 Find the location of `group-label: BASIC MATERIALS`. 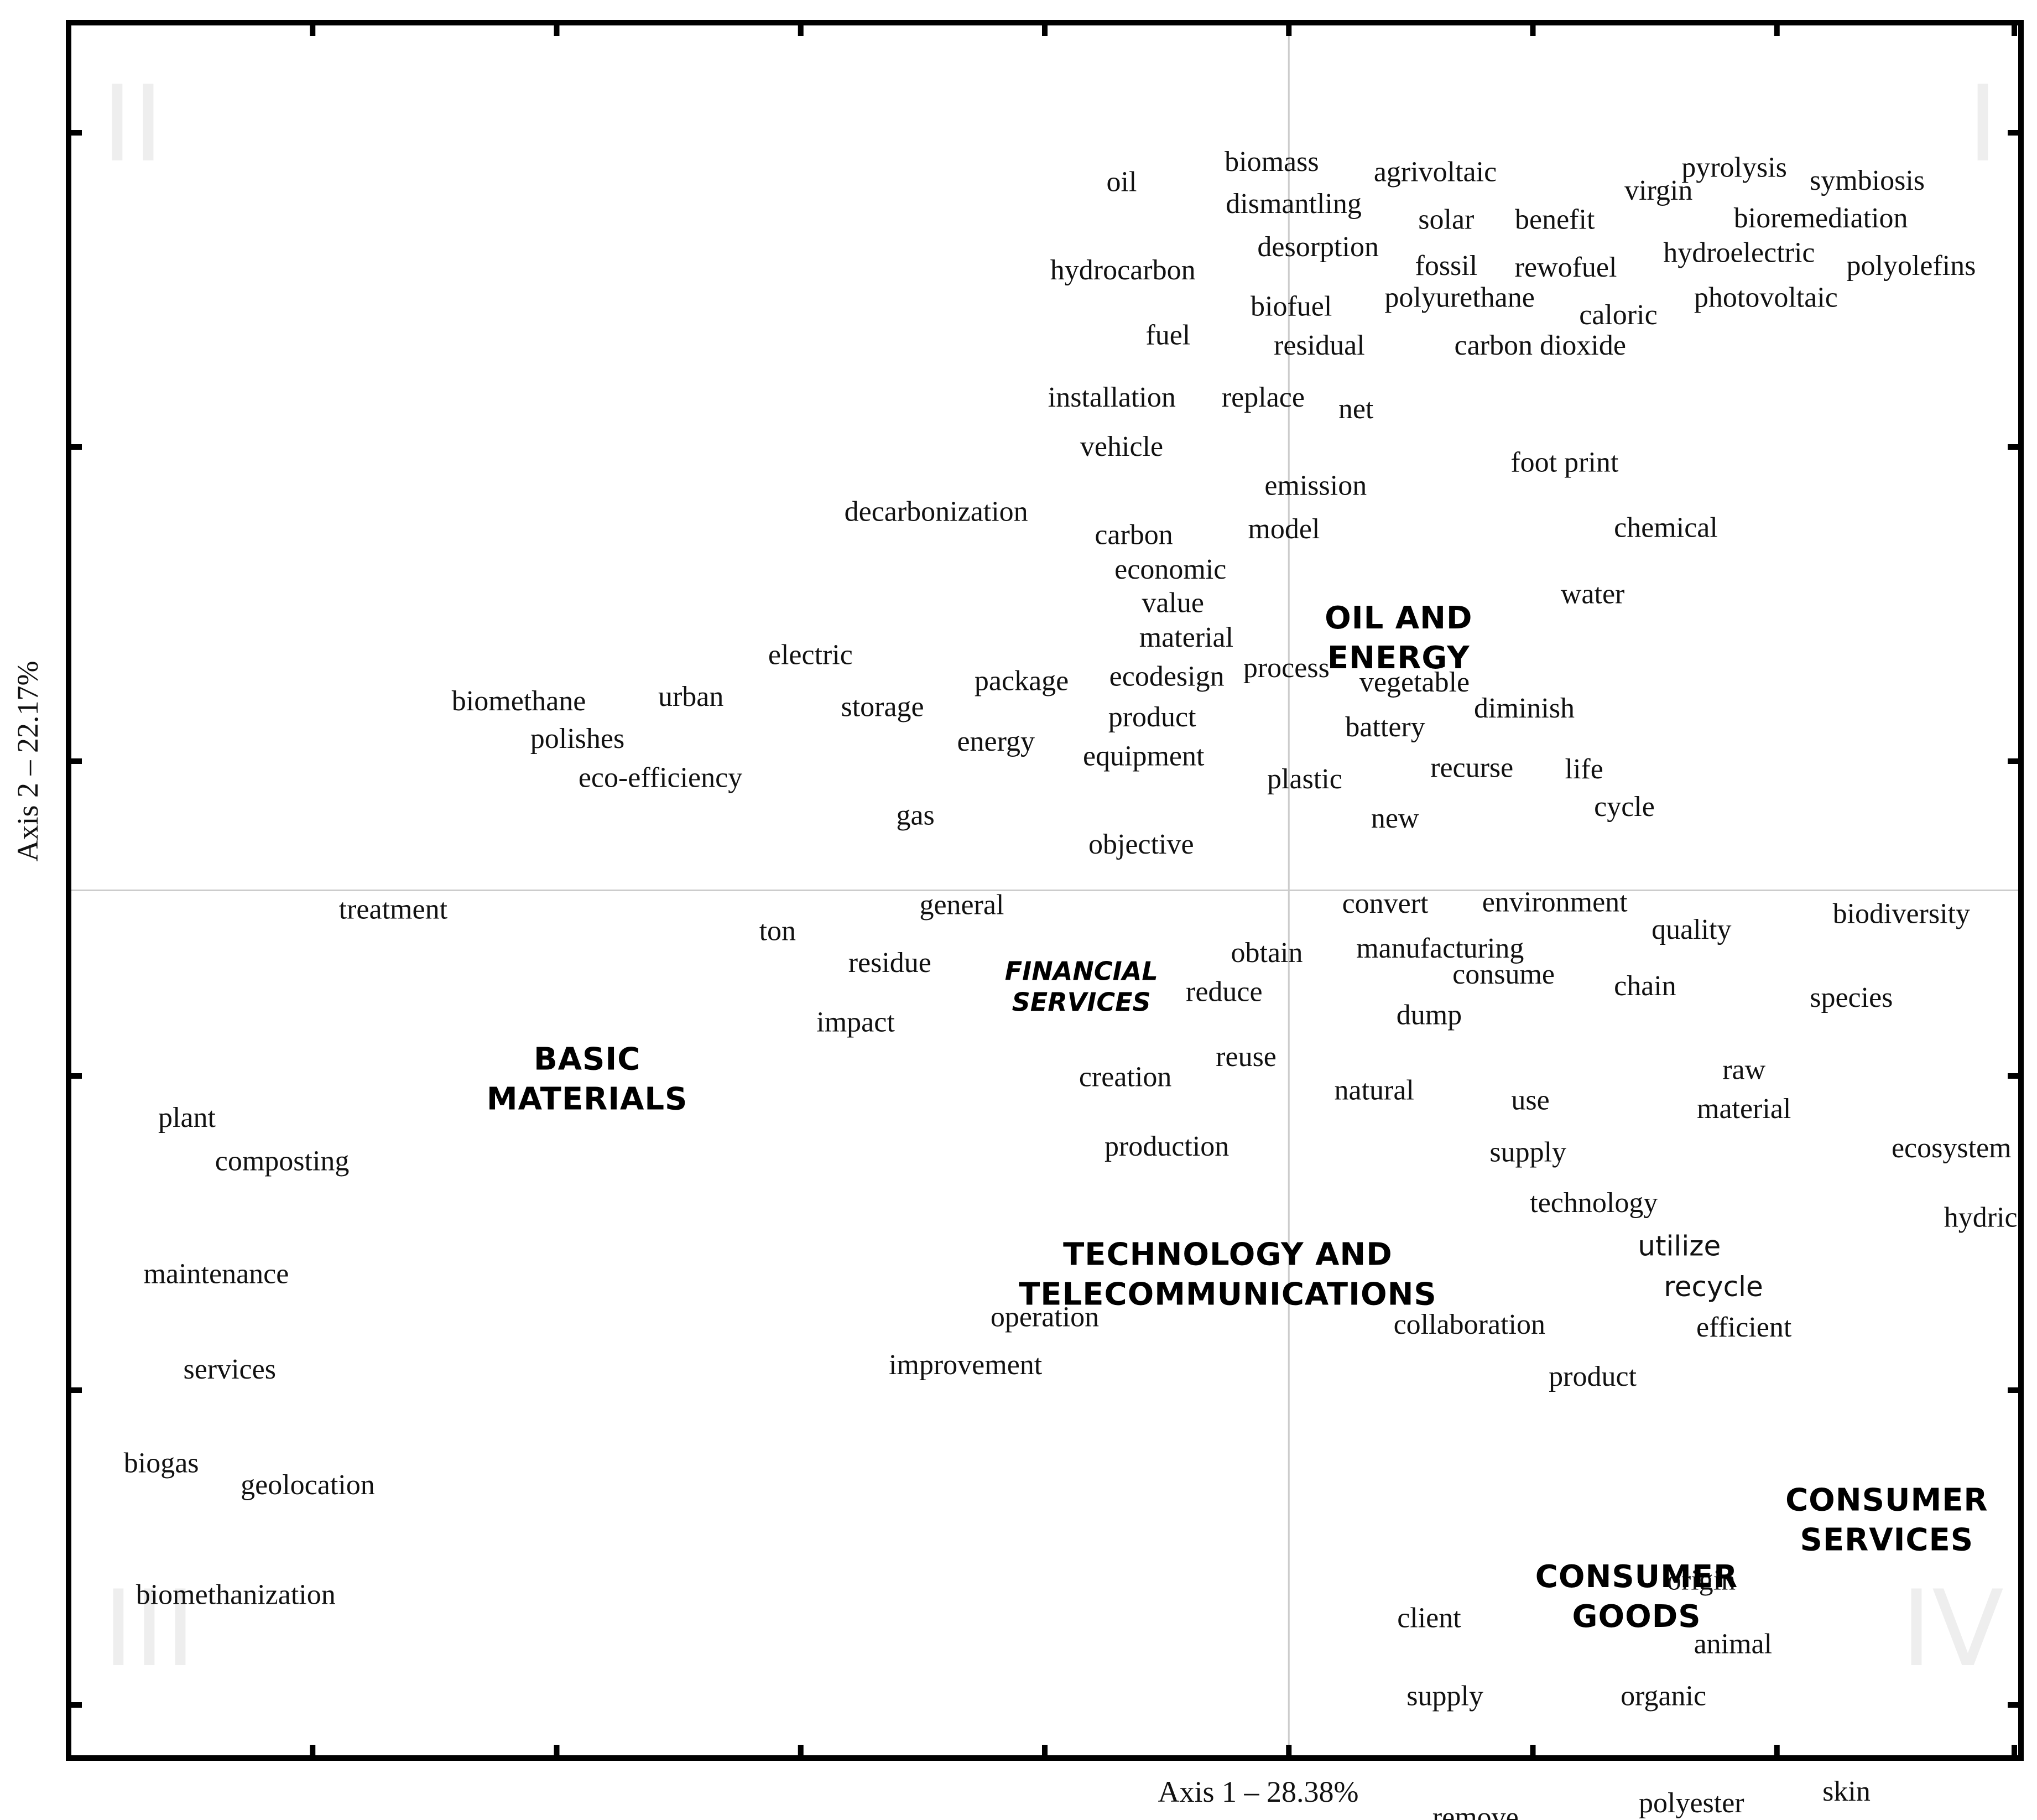

group-label: BASIC MATERIALS is located at coordinates (587, 1079).